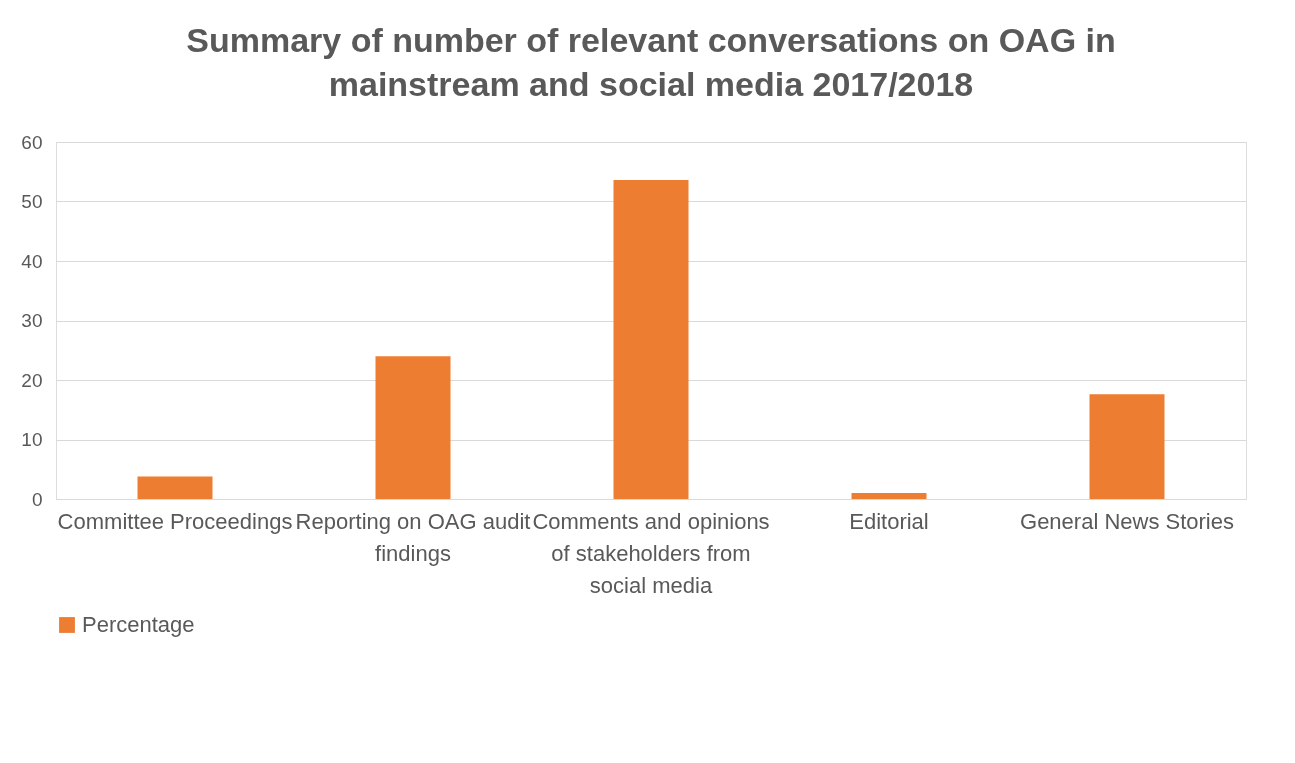 This screenshot has height=763, width=1295. Describe the element at coordinates (175, 521) in the screenshot. I see `x-tick-label: Committee Proceedings` at that location.